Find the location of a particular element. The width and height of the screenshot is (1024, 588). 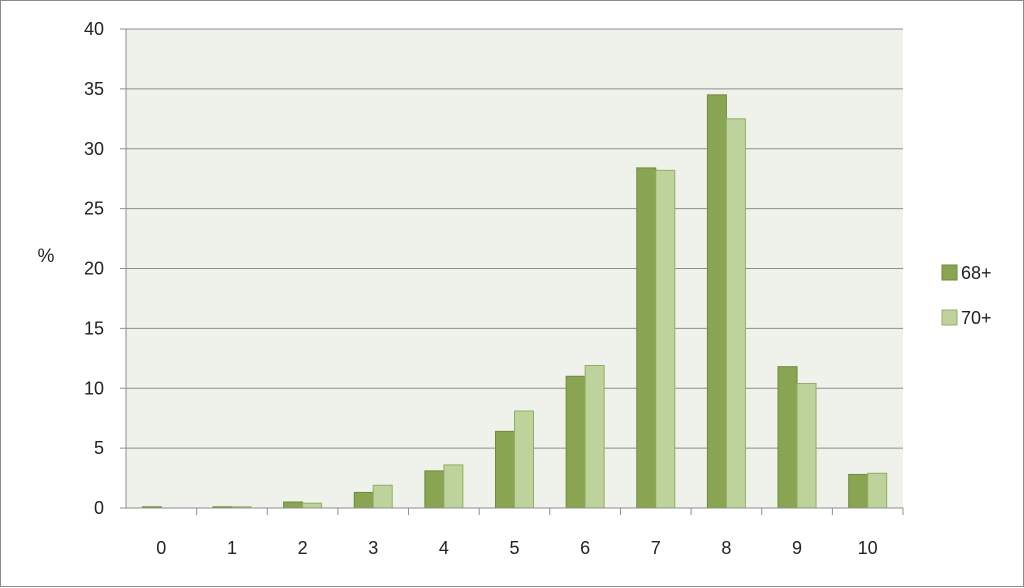

y-tick-label: 0 is located at coordinates (99, 508).